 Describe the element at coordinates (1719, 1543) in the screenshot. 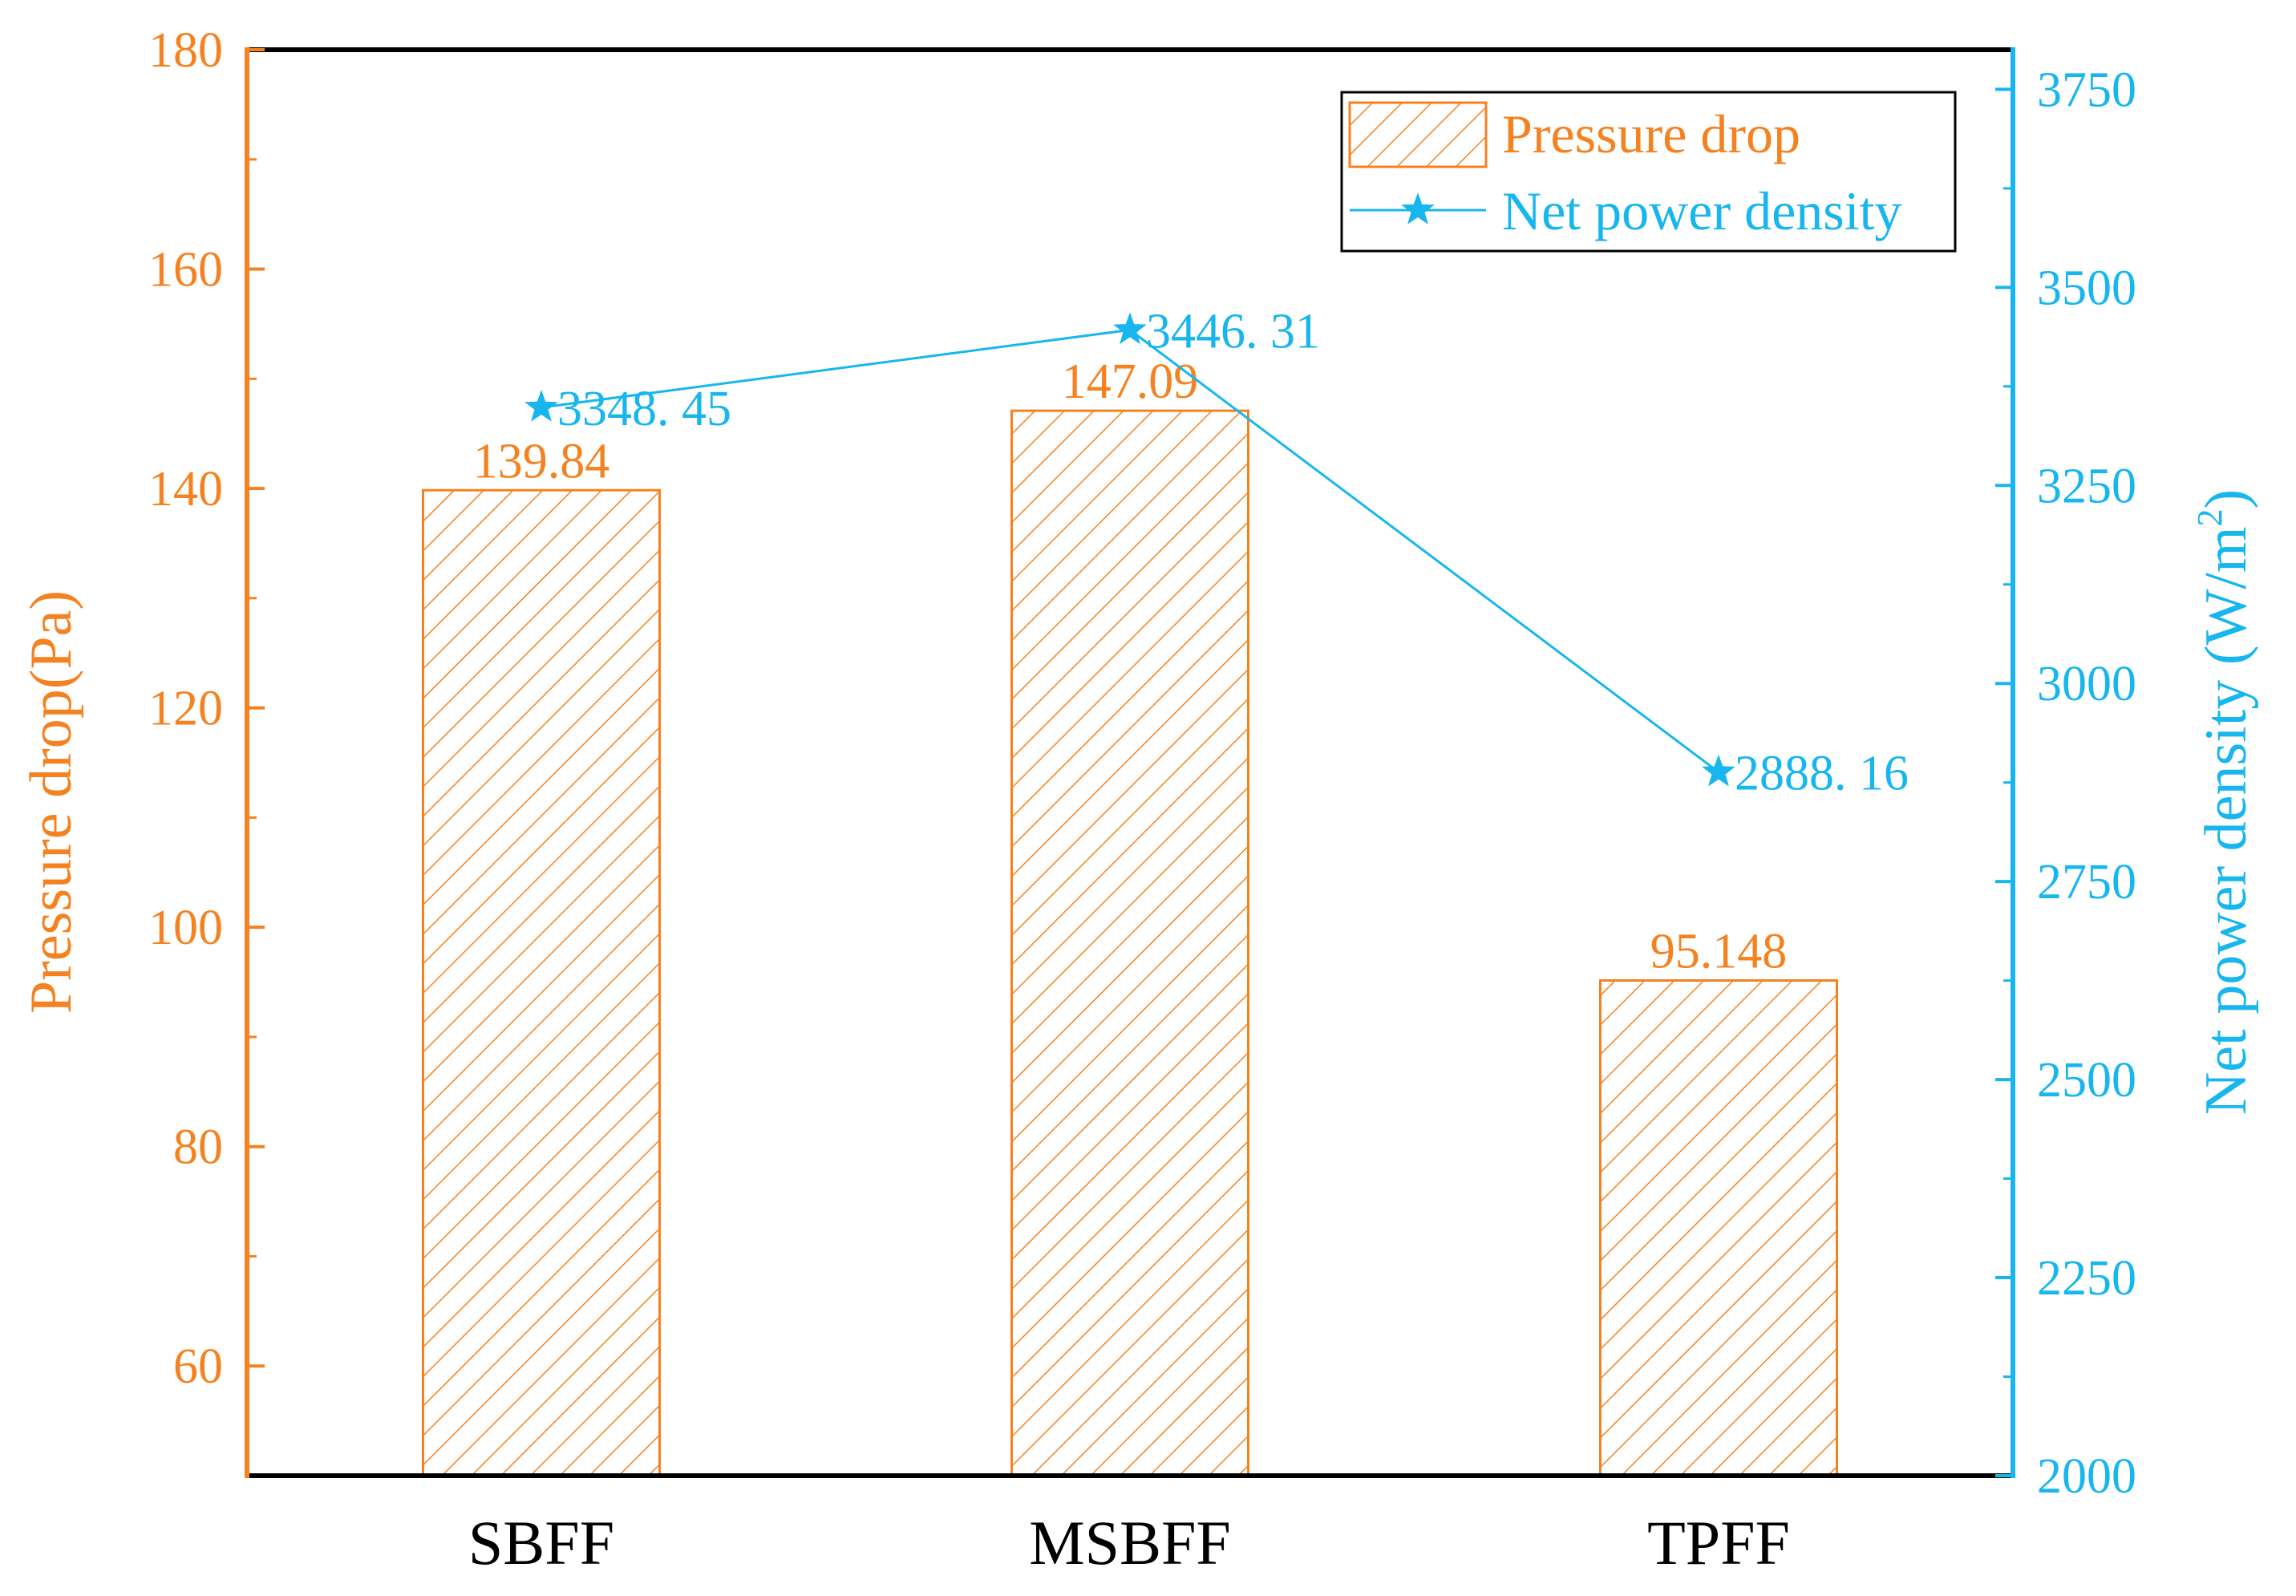

I see `x-tick-label-tpff: TPFF` at that location.